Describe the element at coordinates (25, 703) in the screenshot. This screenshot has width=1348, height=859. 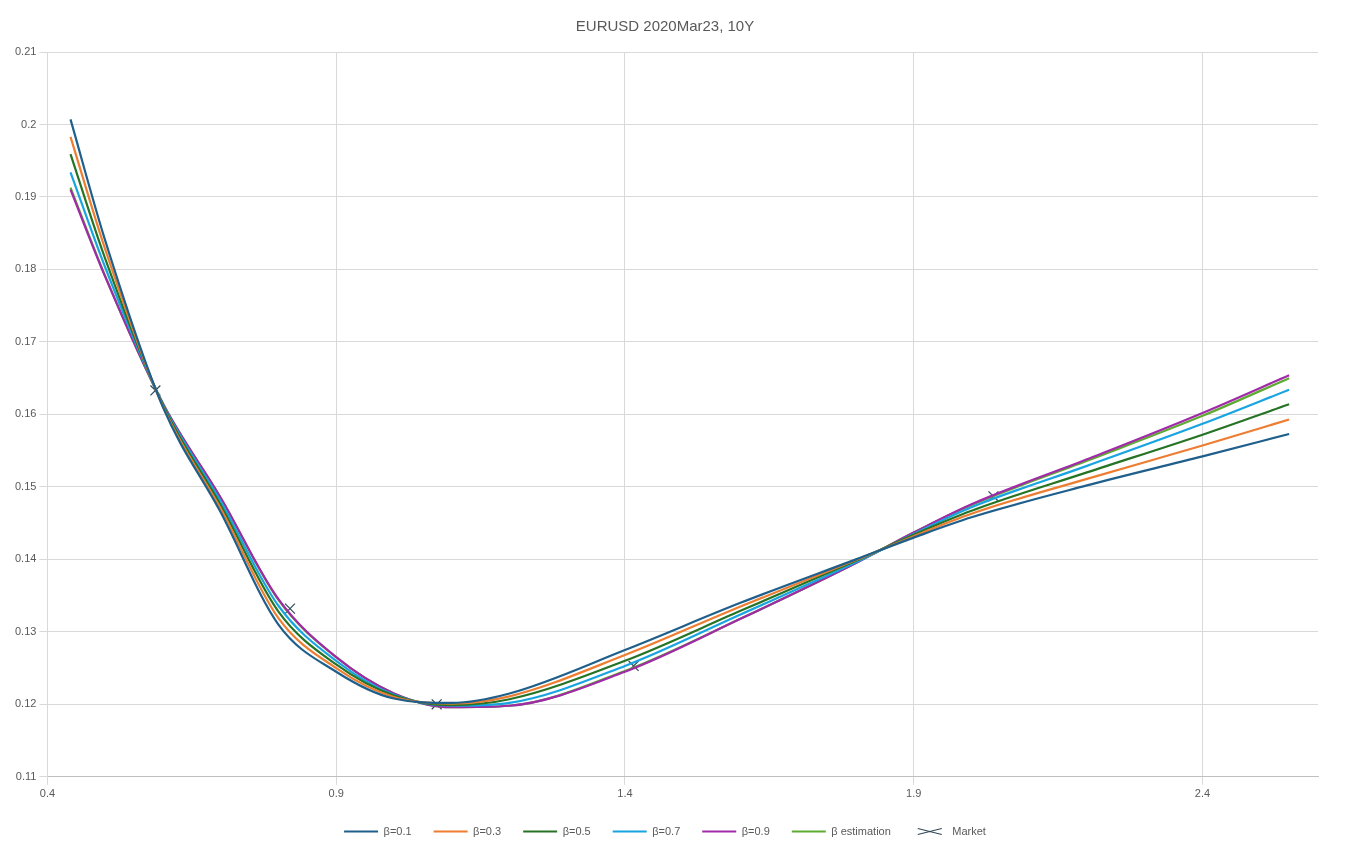
I see `y-tick-label: 0.12` at that location.